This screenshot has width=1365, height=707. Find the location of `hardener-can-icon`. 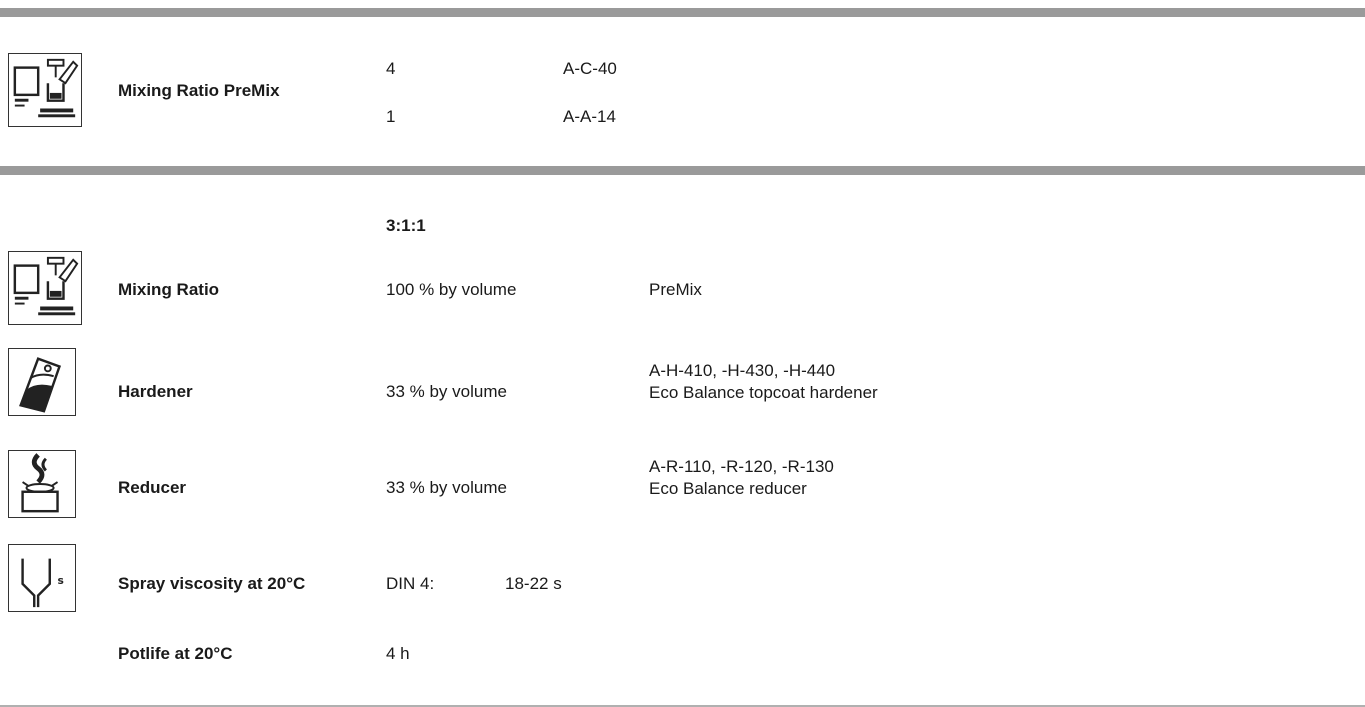

hardener-can-icon is located at coordinates (42, 382).